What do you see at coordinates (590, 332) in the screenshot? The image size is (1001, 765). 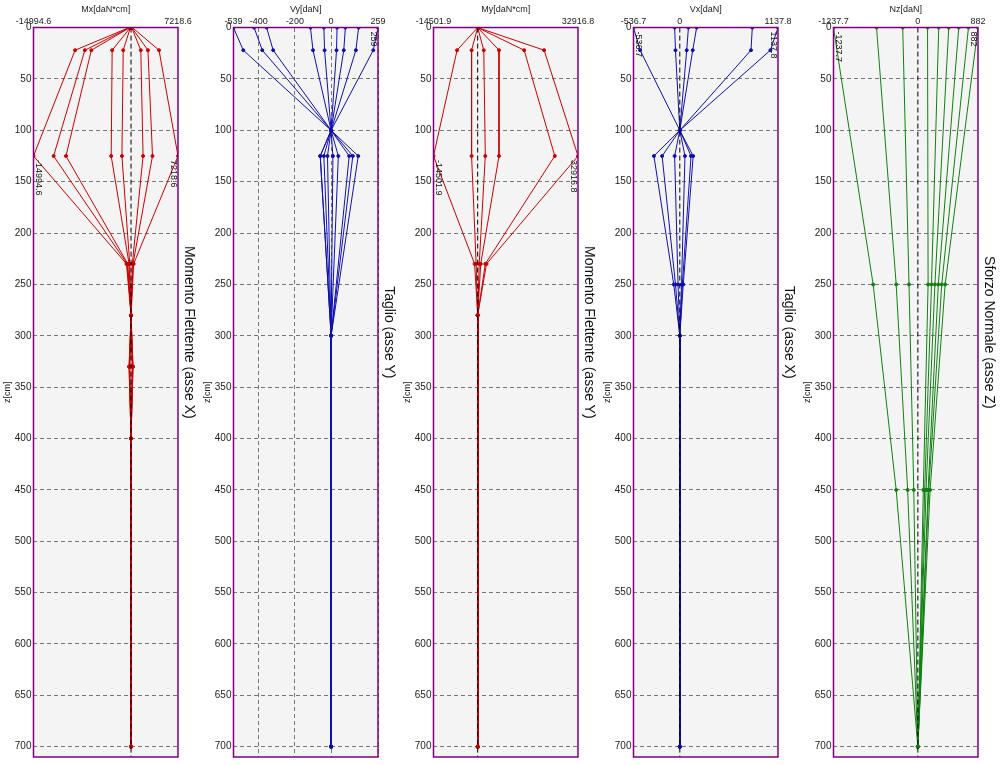 I see `text: Momento Flettente (asse Y)` at bounding box center [590, 332].